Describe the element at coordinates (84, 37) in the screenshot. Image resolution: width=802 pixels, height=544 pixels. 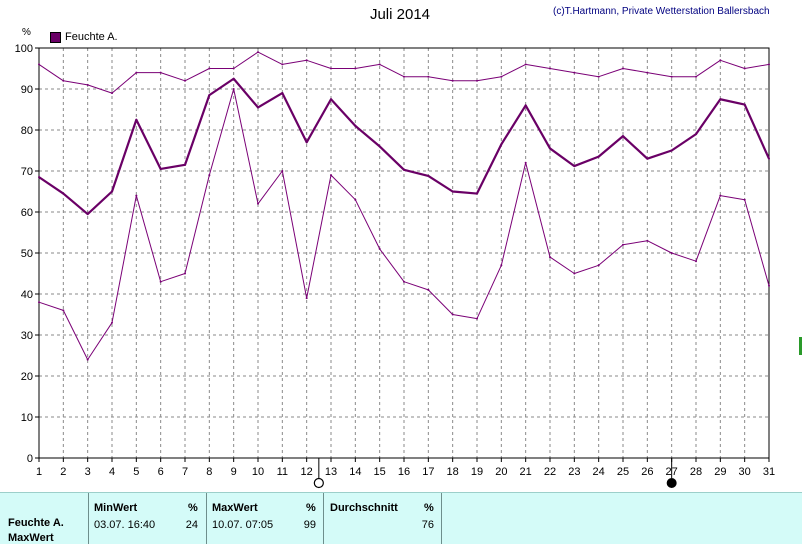
I see `legend: Feuchte A.` at that location.